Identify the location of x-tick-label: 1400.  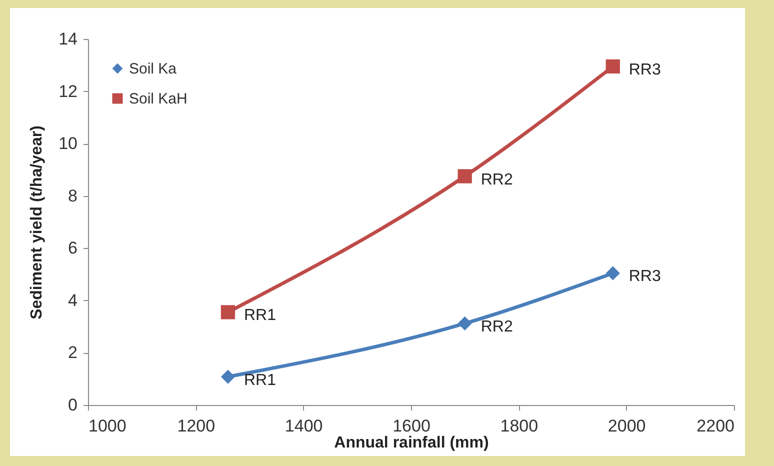
(303, 426).